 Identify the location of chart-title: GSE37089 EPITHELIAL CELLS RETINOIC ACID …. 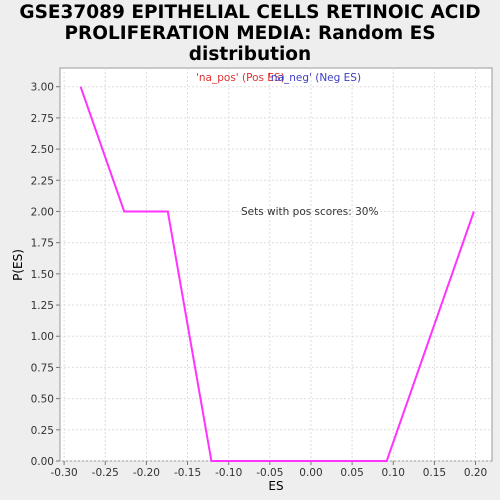
(250, 33).